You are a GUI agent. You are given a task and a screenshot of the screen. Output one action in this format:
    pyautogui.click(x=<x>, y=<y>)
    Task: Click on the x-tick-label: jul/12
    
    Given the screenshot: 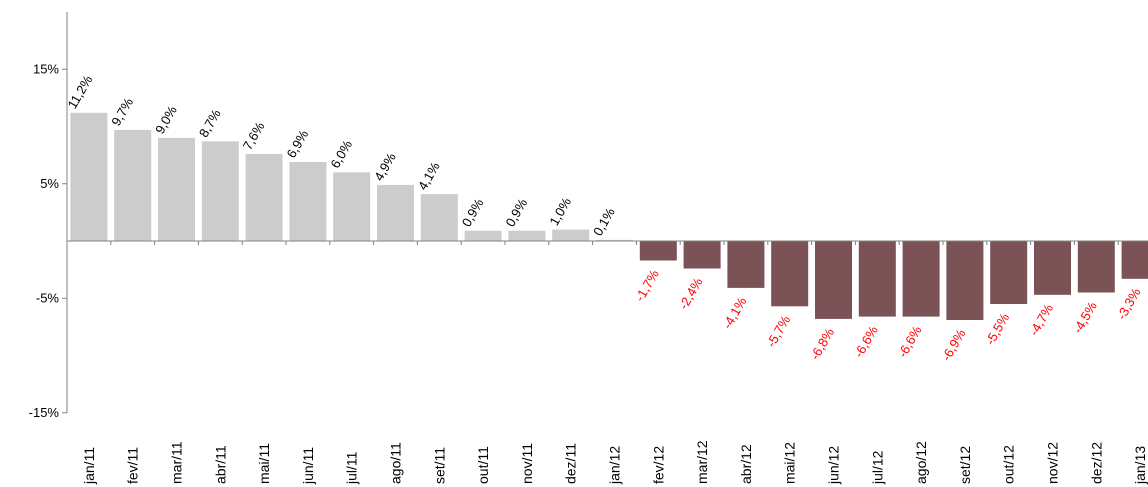 What is the action you would take?
    pyautogui.click(x=877, y=467)
    